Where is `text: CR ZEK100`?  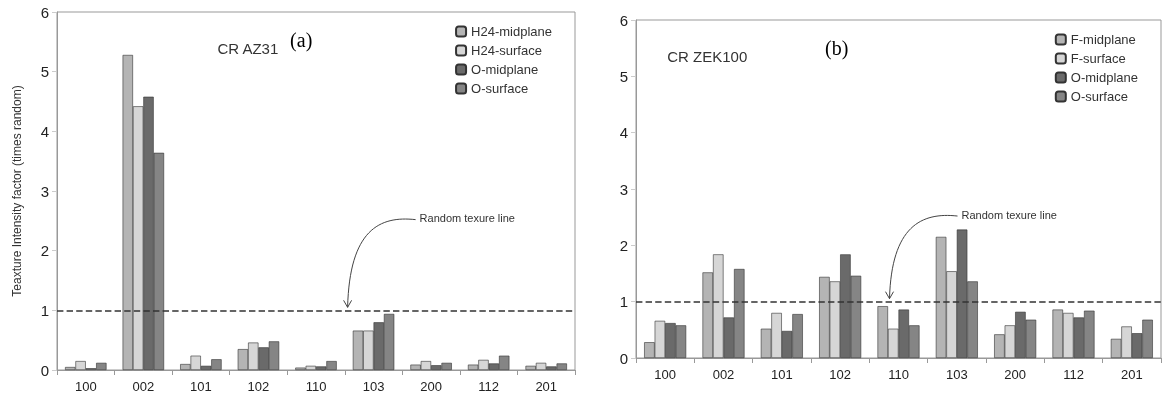
text: CR ZEK100 is located at coordinates (707, 56).